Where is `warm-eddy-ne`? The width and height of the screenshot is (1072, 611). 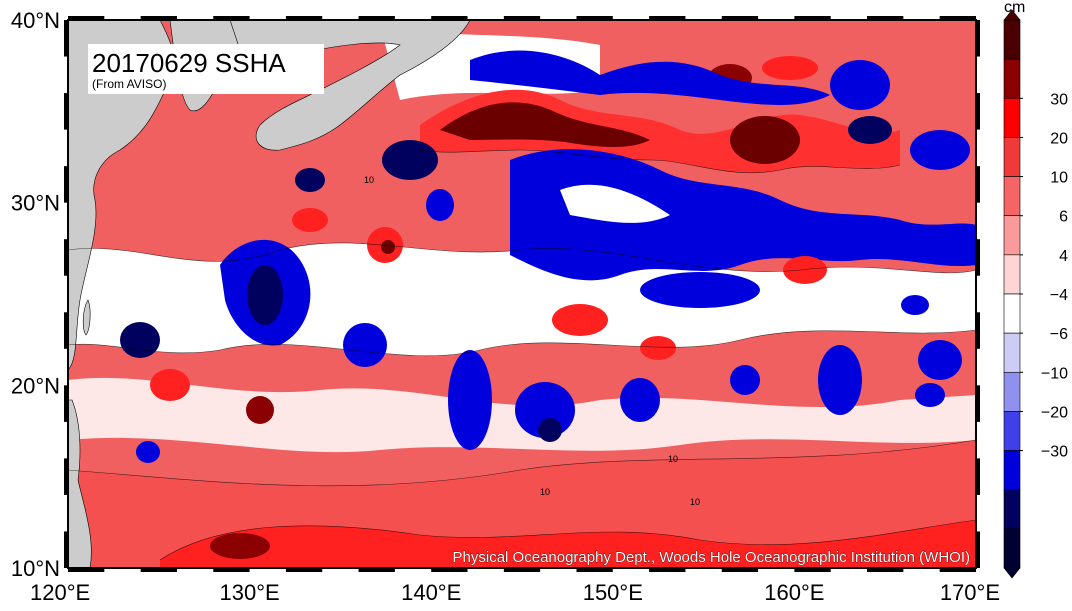
warm-eddy-ne is located at coordinates (765, 140).